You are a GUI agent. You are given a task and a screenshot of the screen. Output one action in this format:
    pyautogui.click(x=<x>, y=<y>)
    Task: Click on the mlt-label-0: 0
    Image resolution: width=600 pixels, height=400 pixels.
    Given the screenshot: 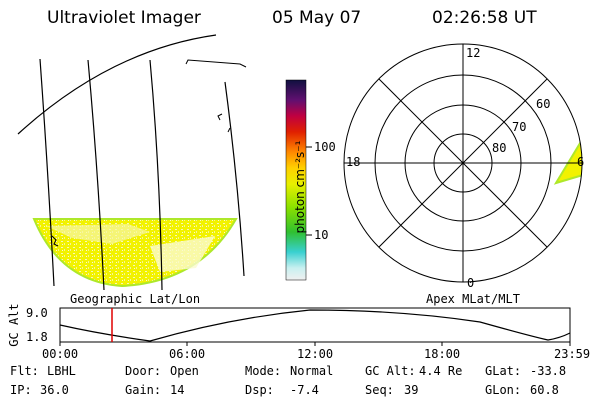 What is the action you would take?
    pyautogui.click(x=471, y=283)
    